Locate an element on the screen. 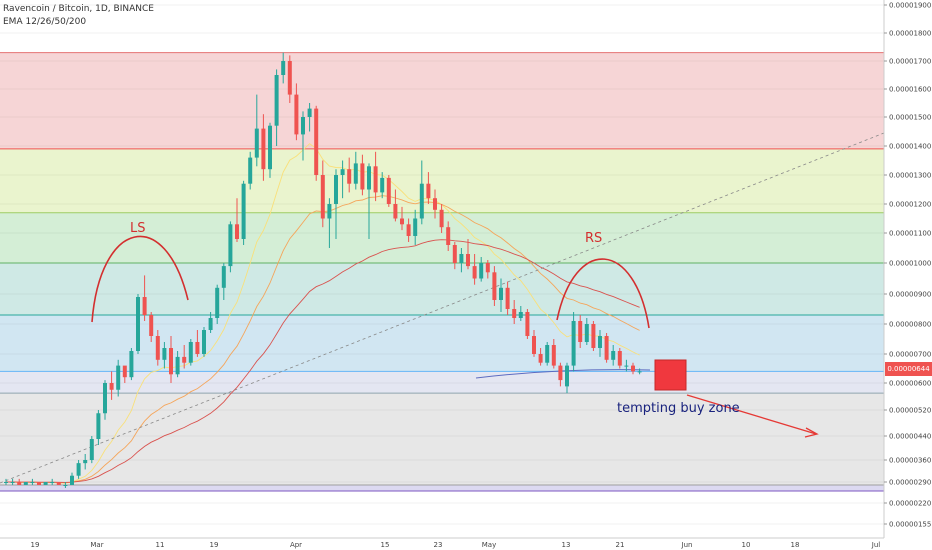 The image size is (932, 550). price-tick-label: 0.00001000 is located at coordinates (910, 264).